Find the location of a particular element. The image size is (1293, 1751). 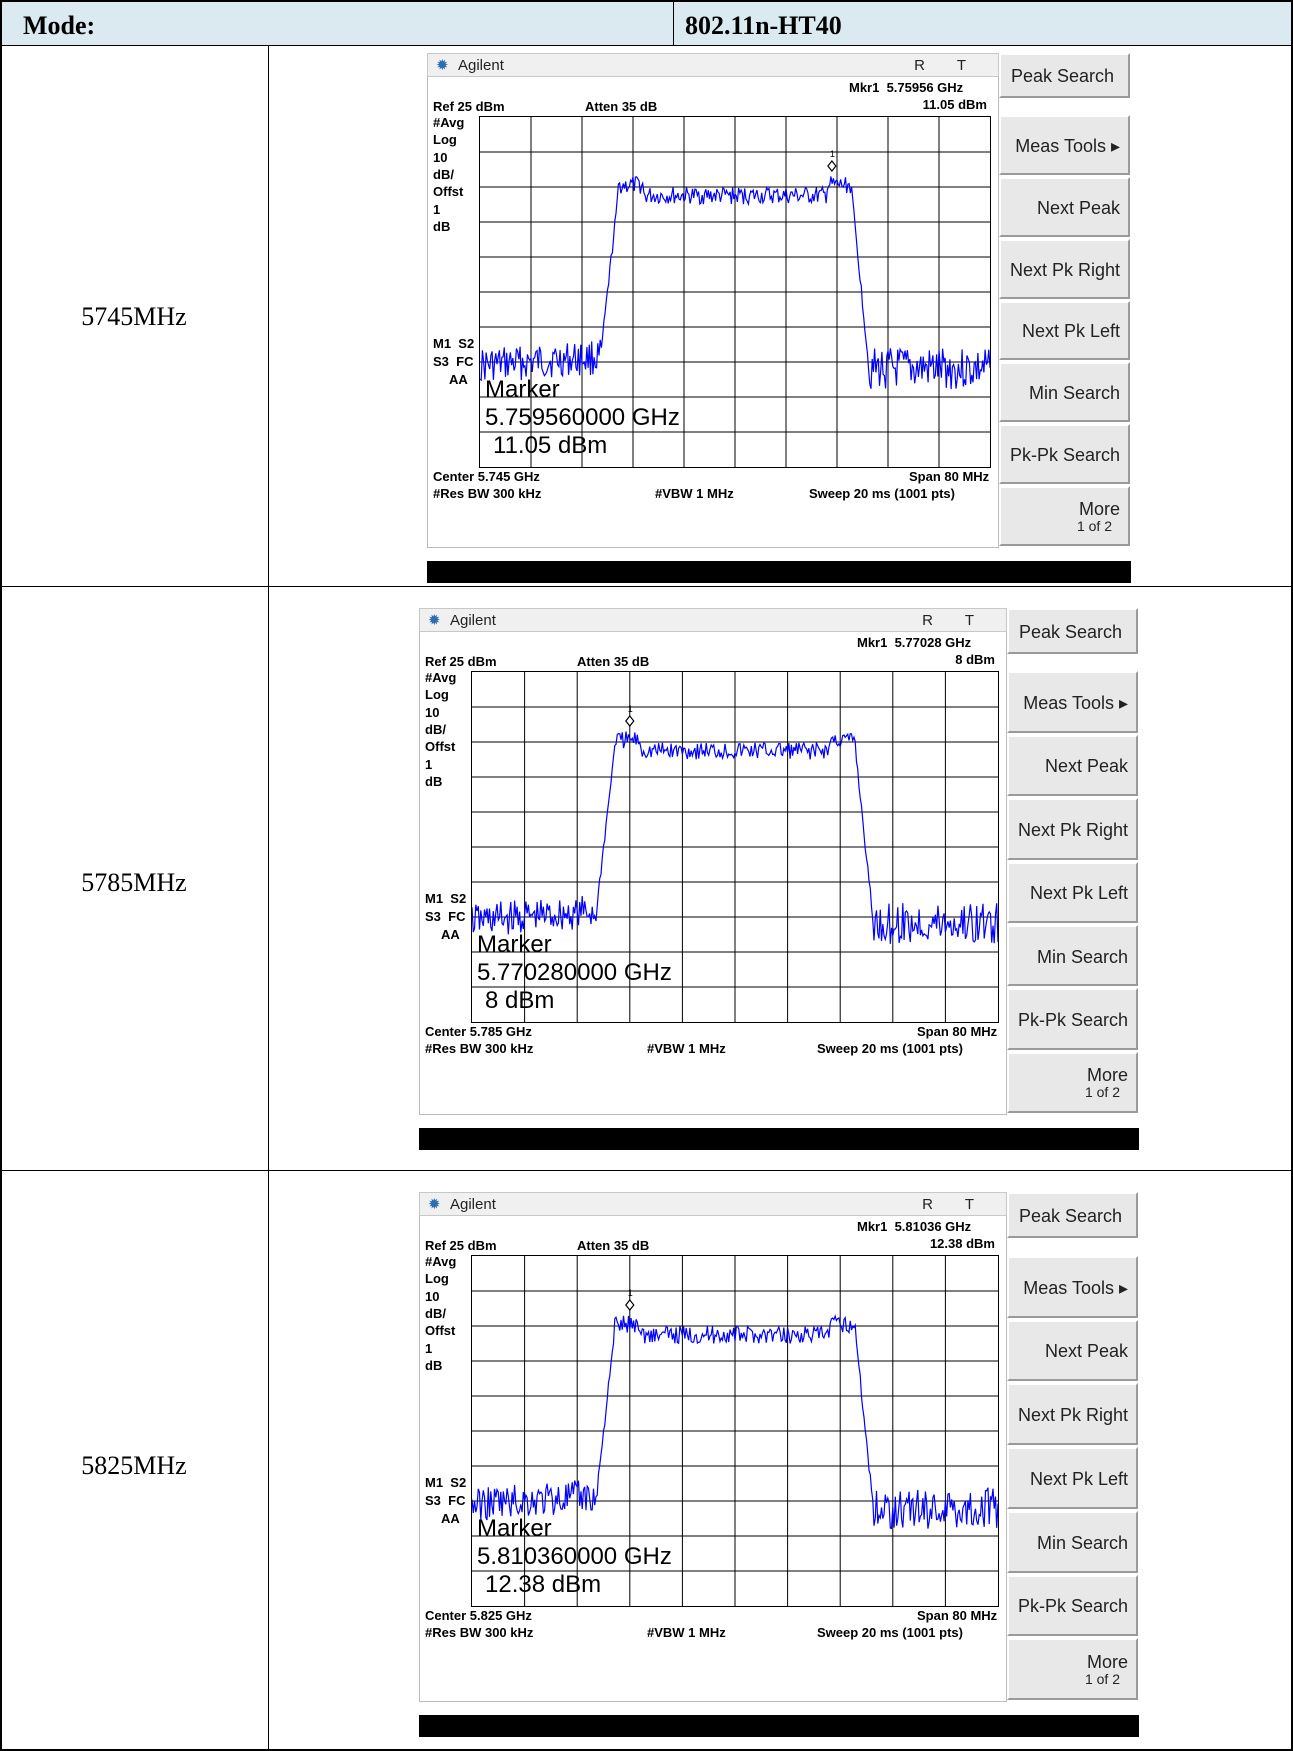

scale-label: 1 is located at coordinates (429, 764).